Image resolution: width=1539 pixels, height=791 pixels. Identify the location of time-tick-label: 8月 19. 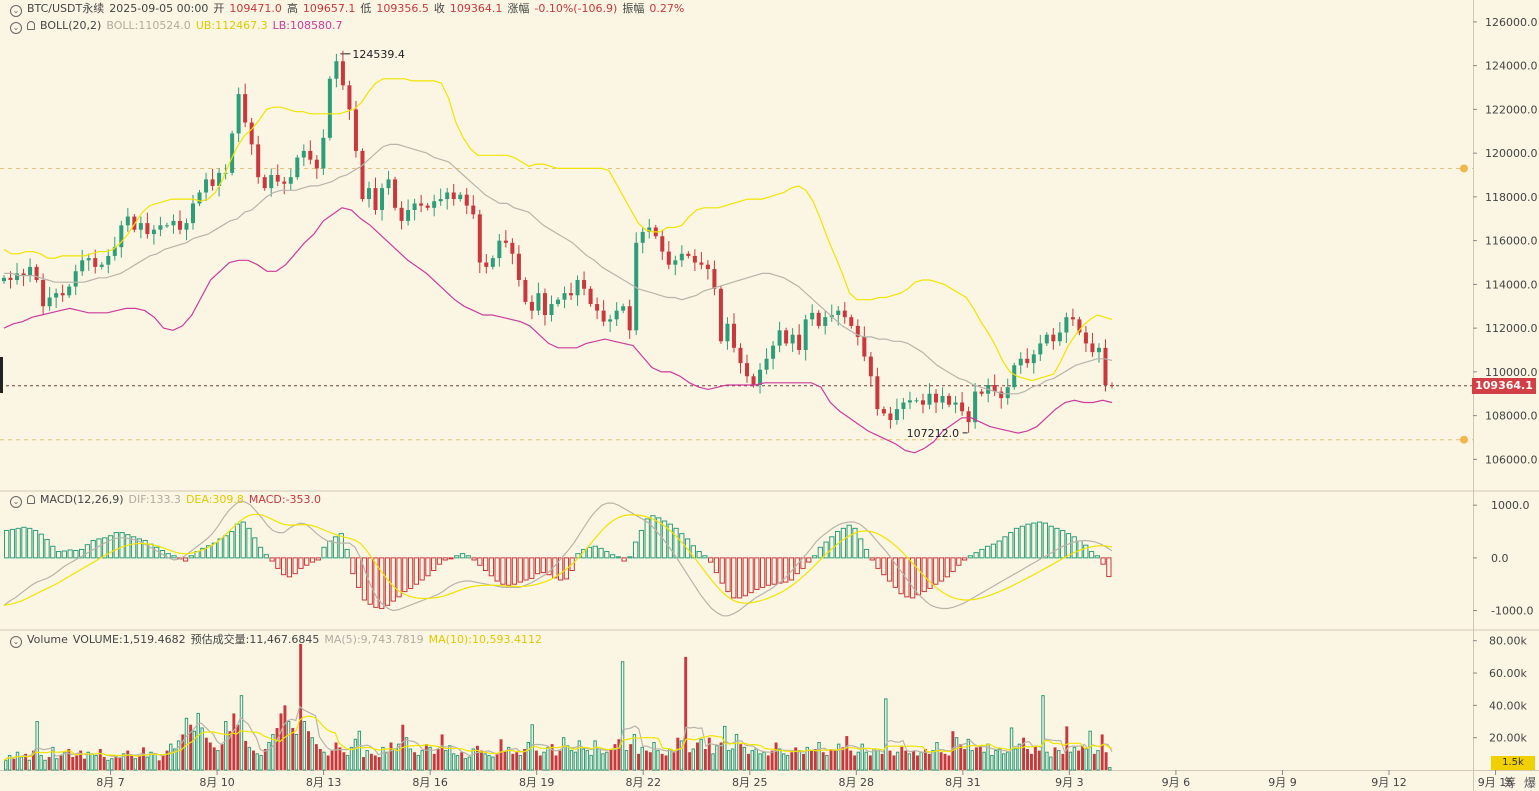
(537, 782).